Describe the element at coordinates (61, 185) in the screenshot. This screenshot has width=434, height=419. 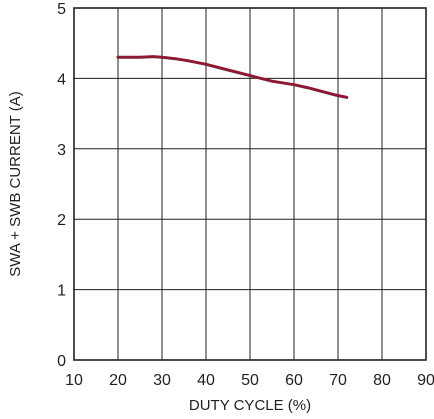
I see `y-tick-labels: 0 1 2 3 4 5` at that location.